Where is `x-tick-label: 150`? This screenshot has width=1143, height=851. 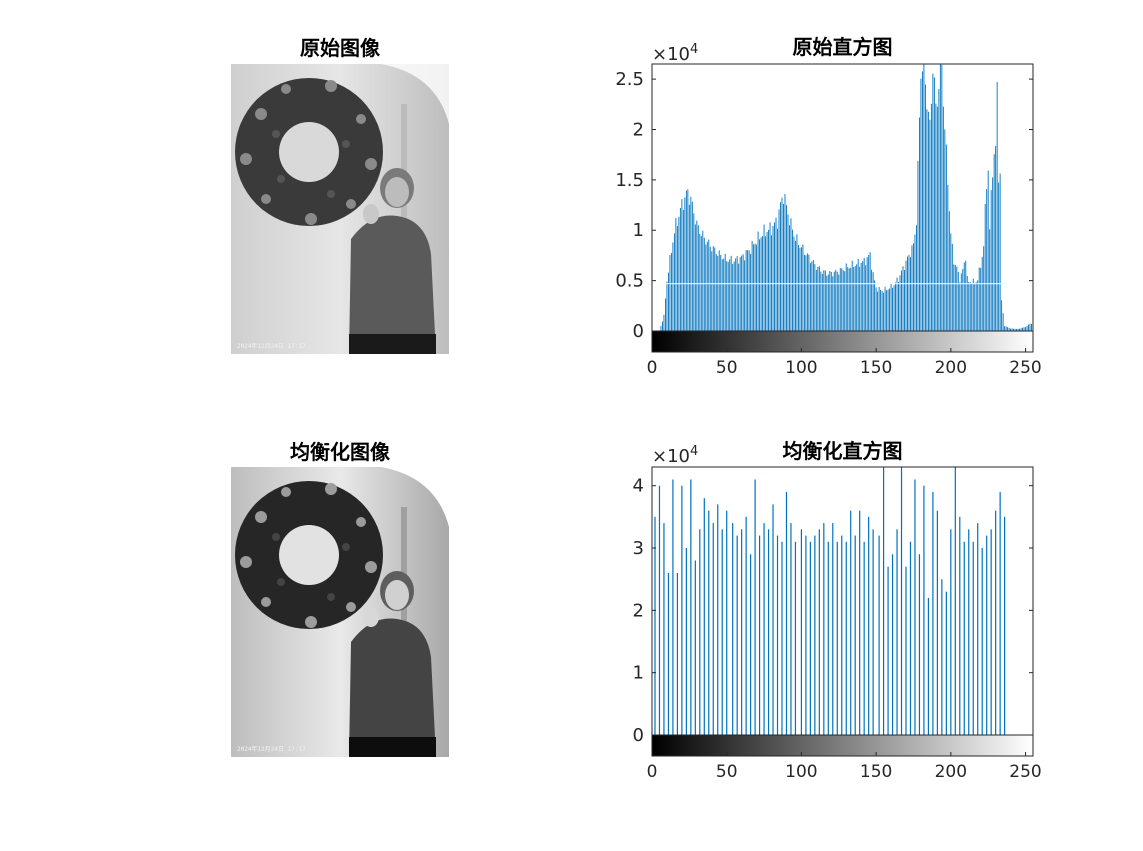
x-tick-label: 150 is located at coordinates (876, 772).